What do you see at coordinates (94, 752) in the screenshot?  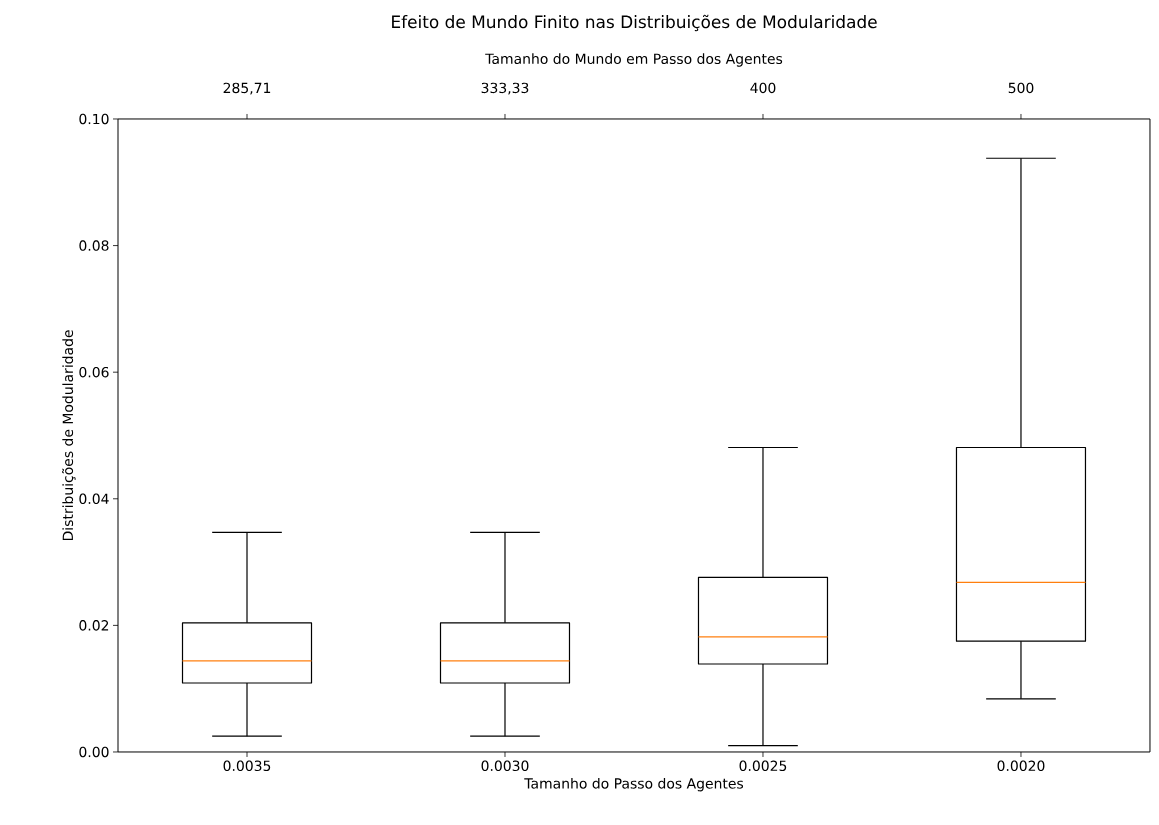 I see `y-tick-label: 0.00` at bounding box center [94, 752].